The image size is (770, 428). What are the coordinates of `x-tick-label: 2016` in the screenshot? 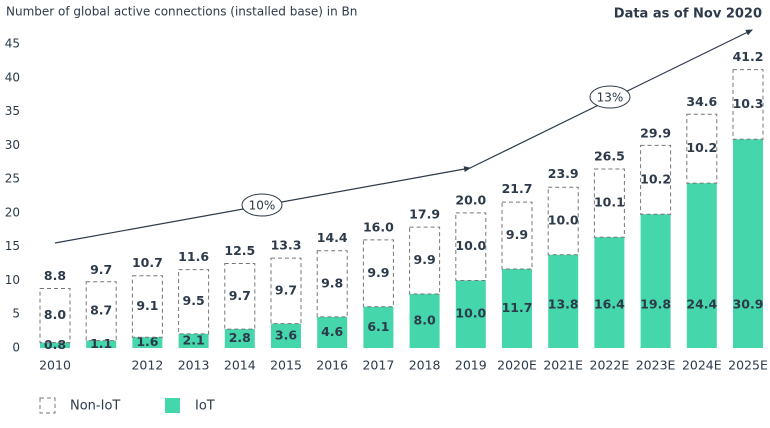 It's located at (332, 365).